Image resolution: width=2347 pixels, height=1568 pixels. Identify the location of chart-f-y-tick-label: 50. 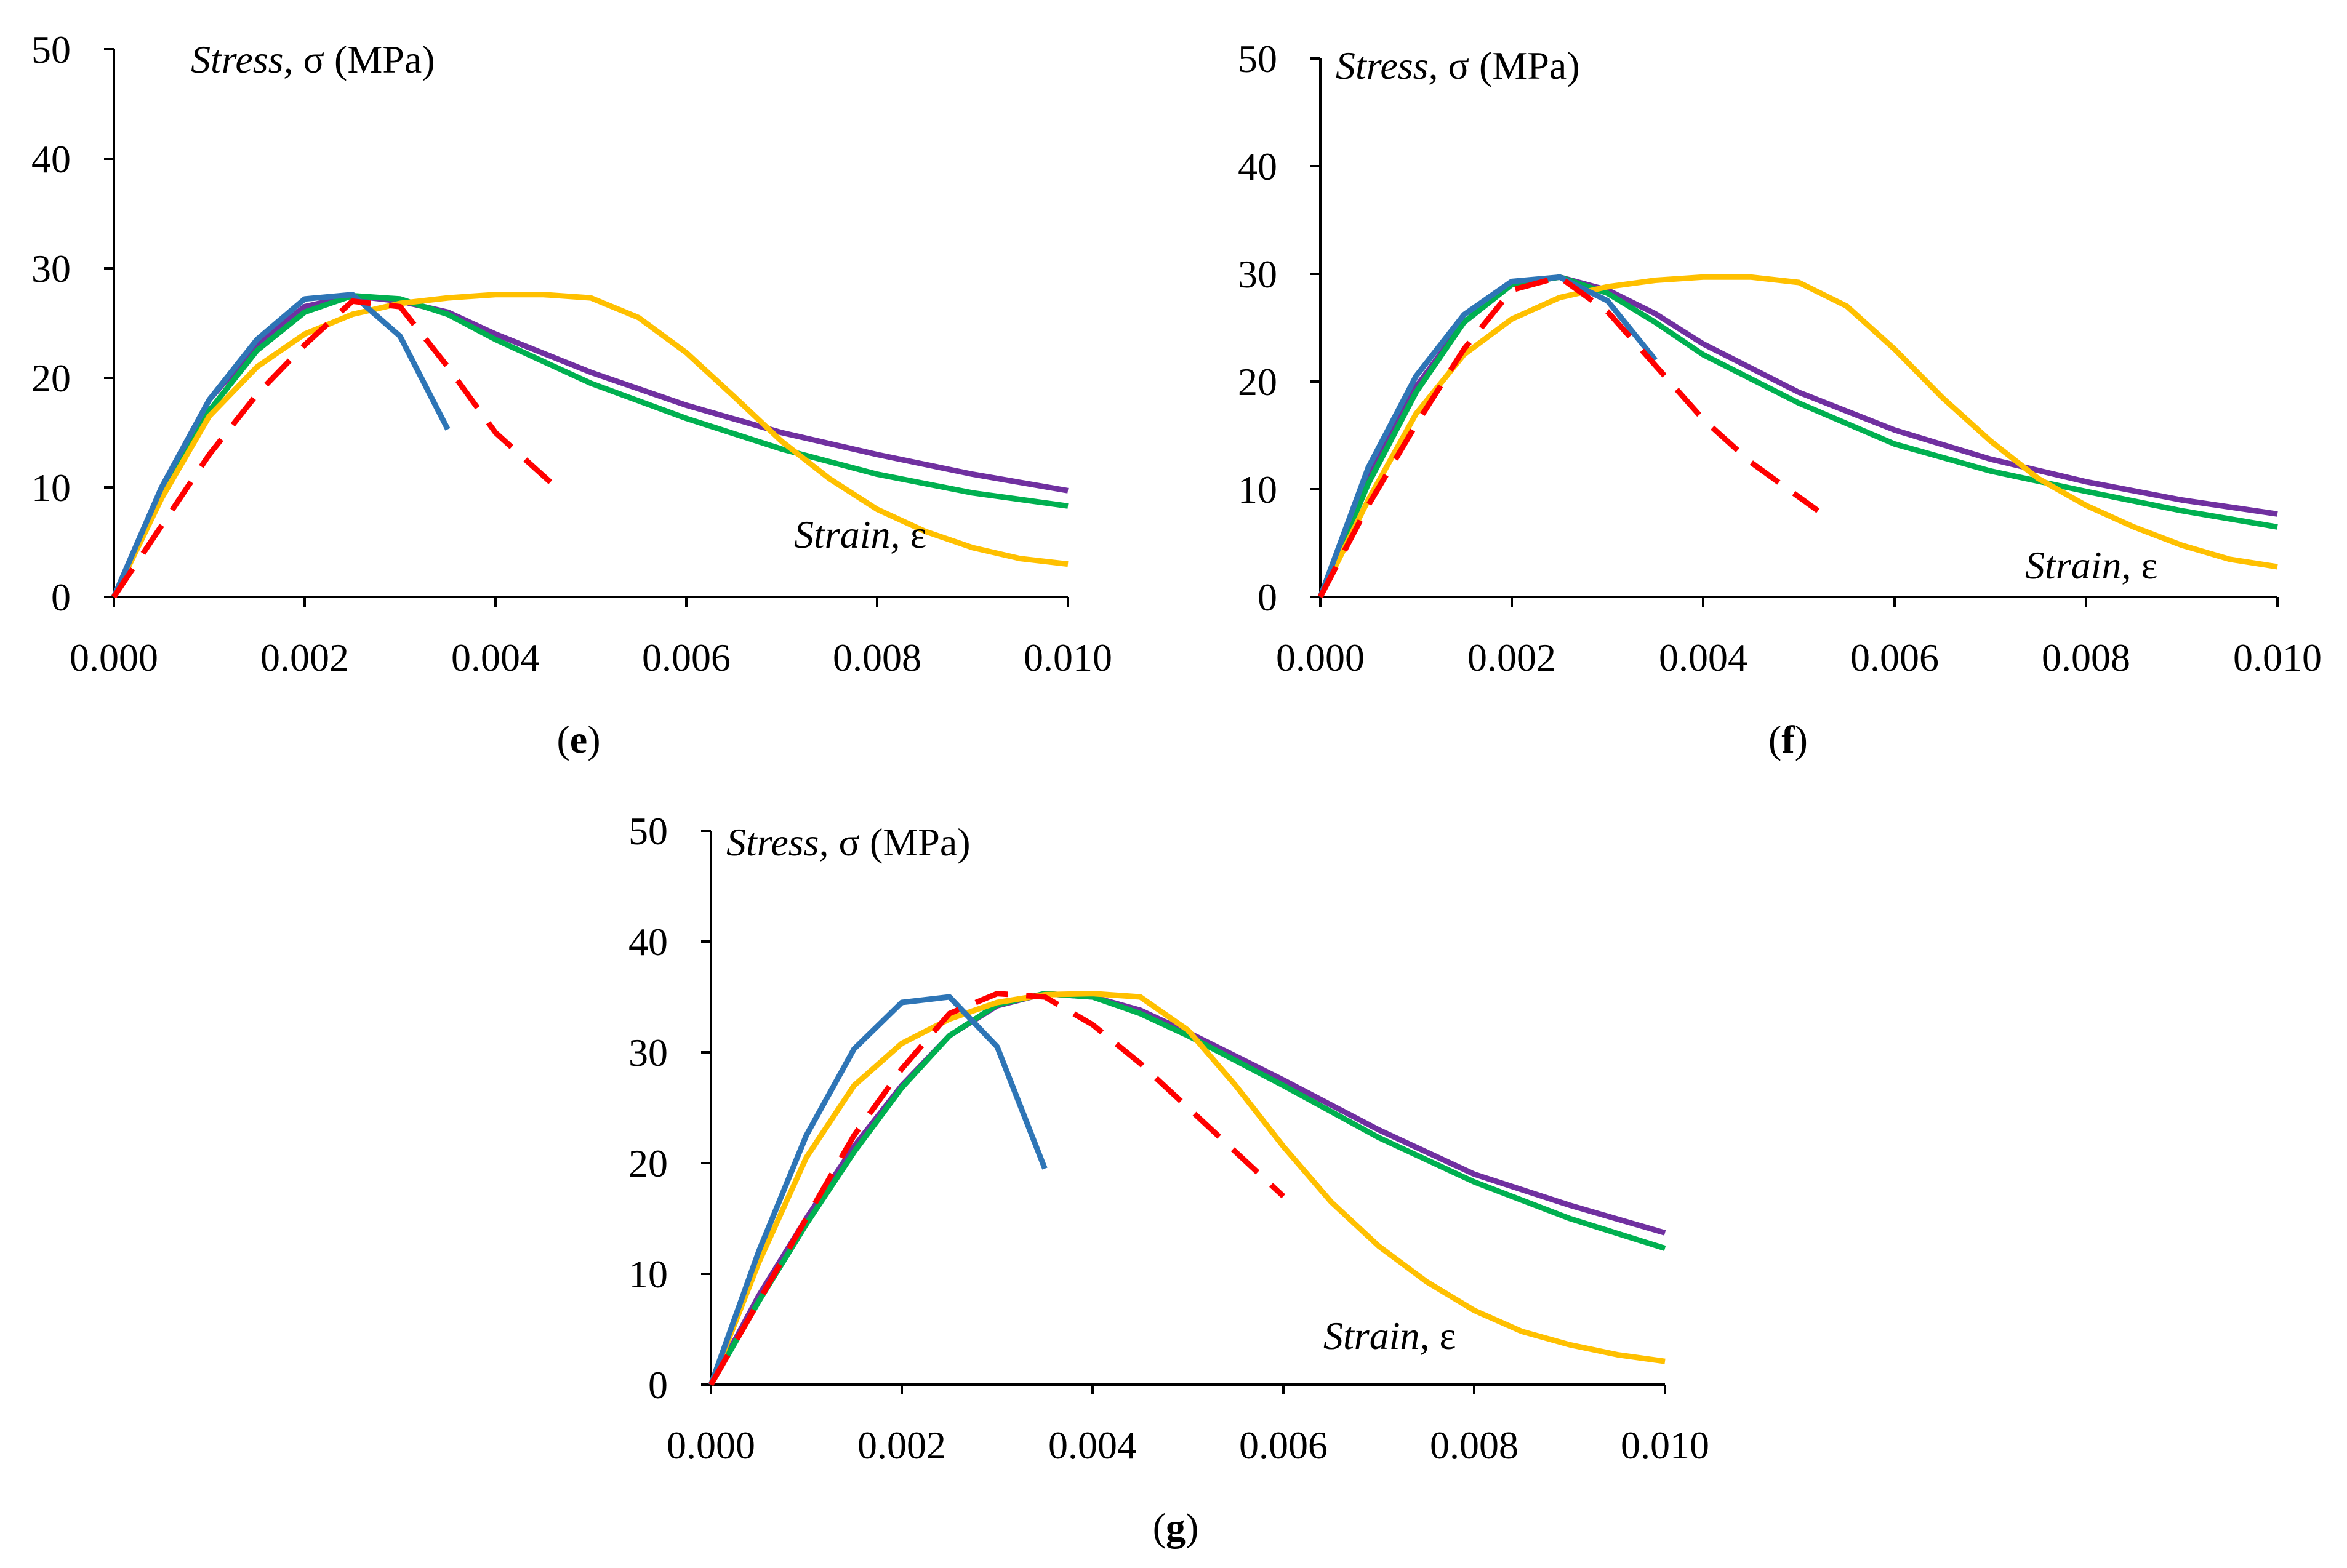
(1257, 59).